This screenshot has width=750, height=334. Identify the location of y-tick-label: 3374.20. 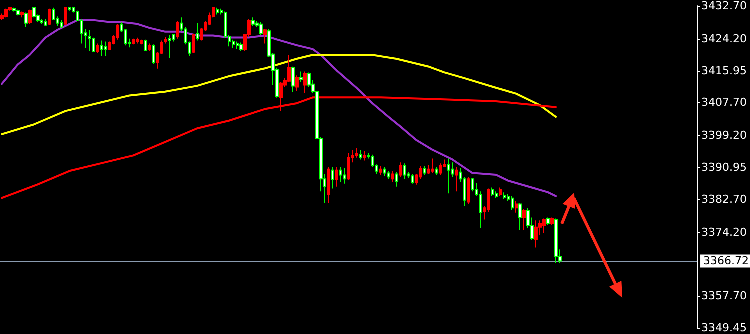
(725, 232).